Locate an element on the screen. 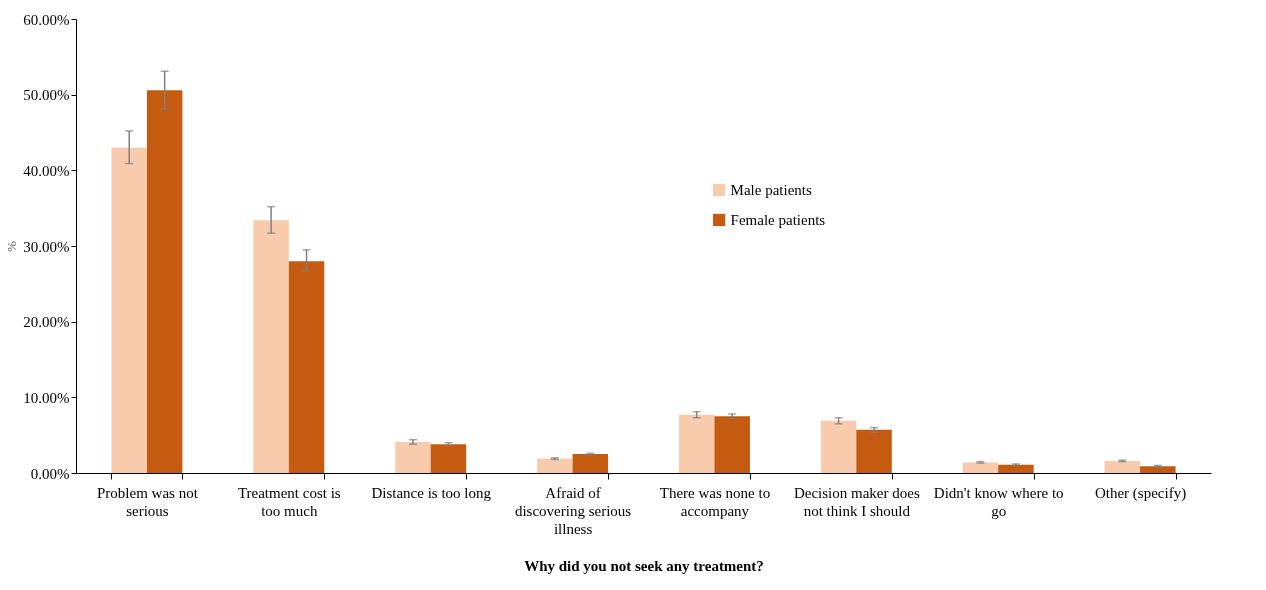  y-tick-label: 40.00% is located at coordinates (46, 170).